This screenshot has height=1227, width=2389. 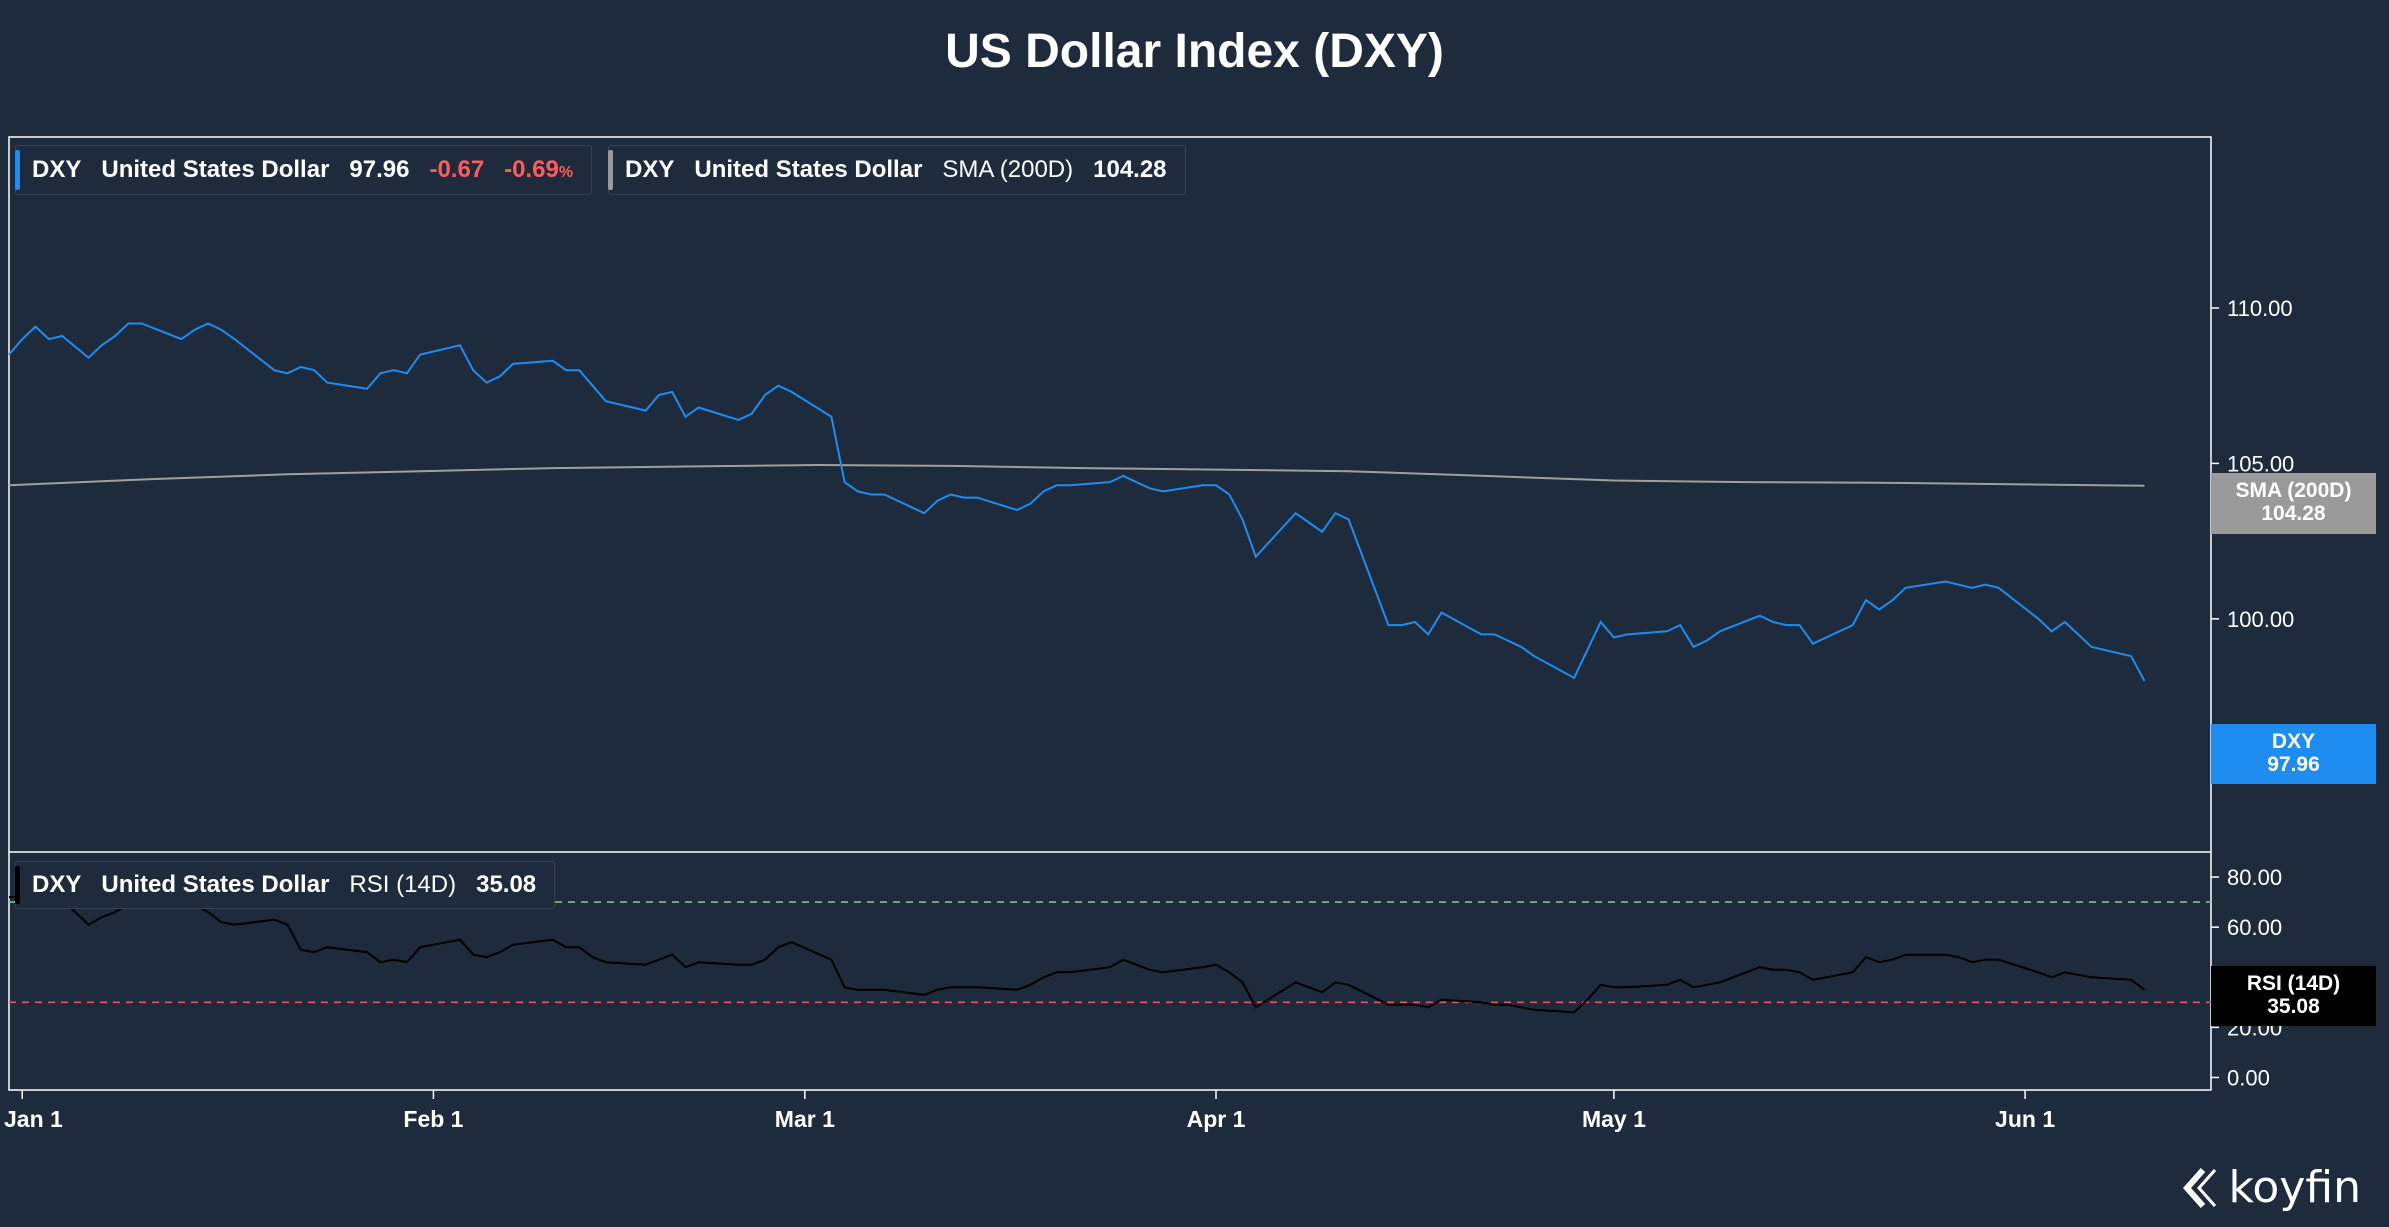 What do you see at coordinates (2293, 490) in the screenshot?
I see `sma-tag-label: SMA (200D)` at bounding box center [2293, 490].